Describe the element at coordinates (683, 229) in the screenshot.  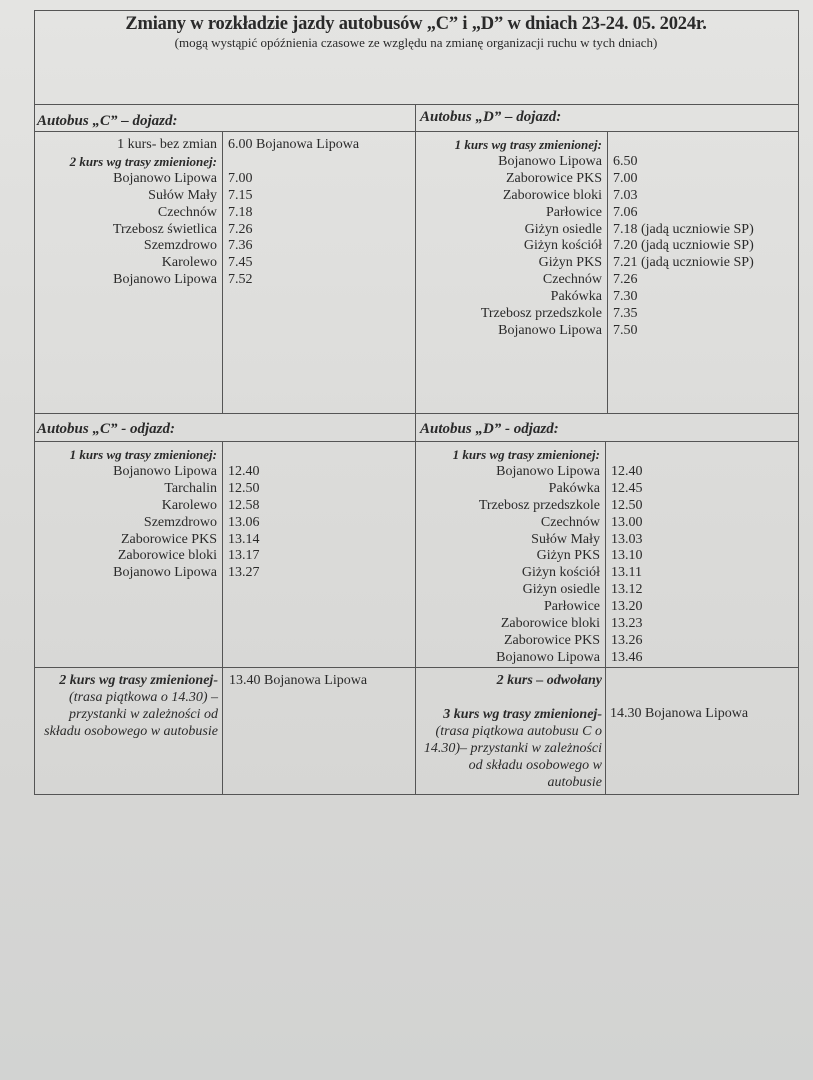
I see `departure-time: 7.18 (jadą uczniowie SP)` at that location.